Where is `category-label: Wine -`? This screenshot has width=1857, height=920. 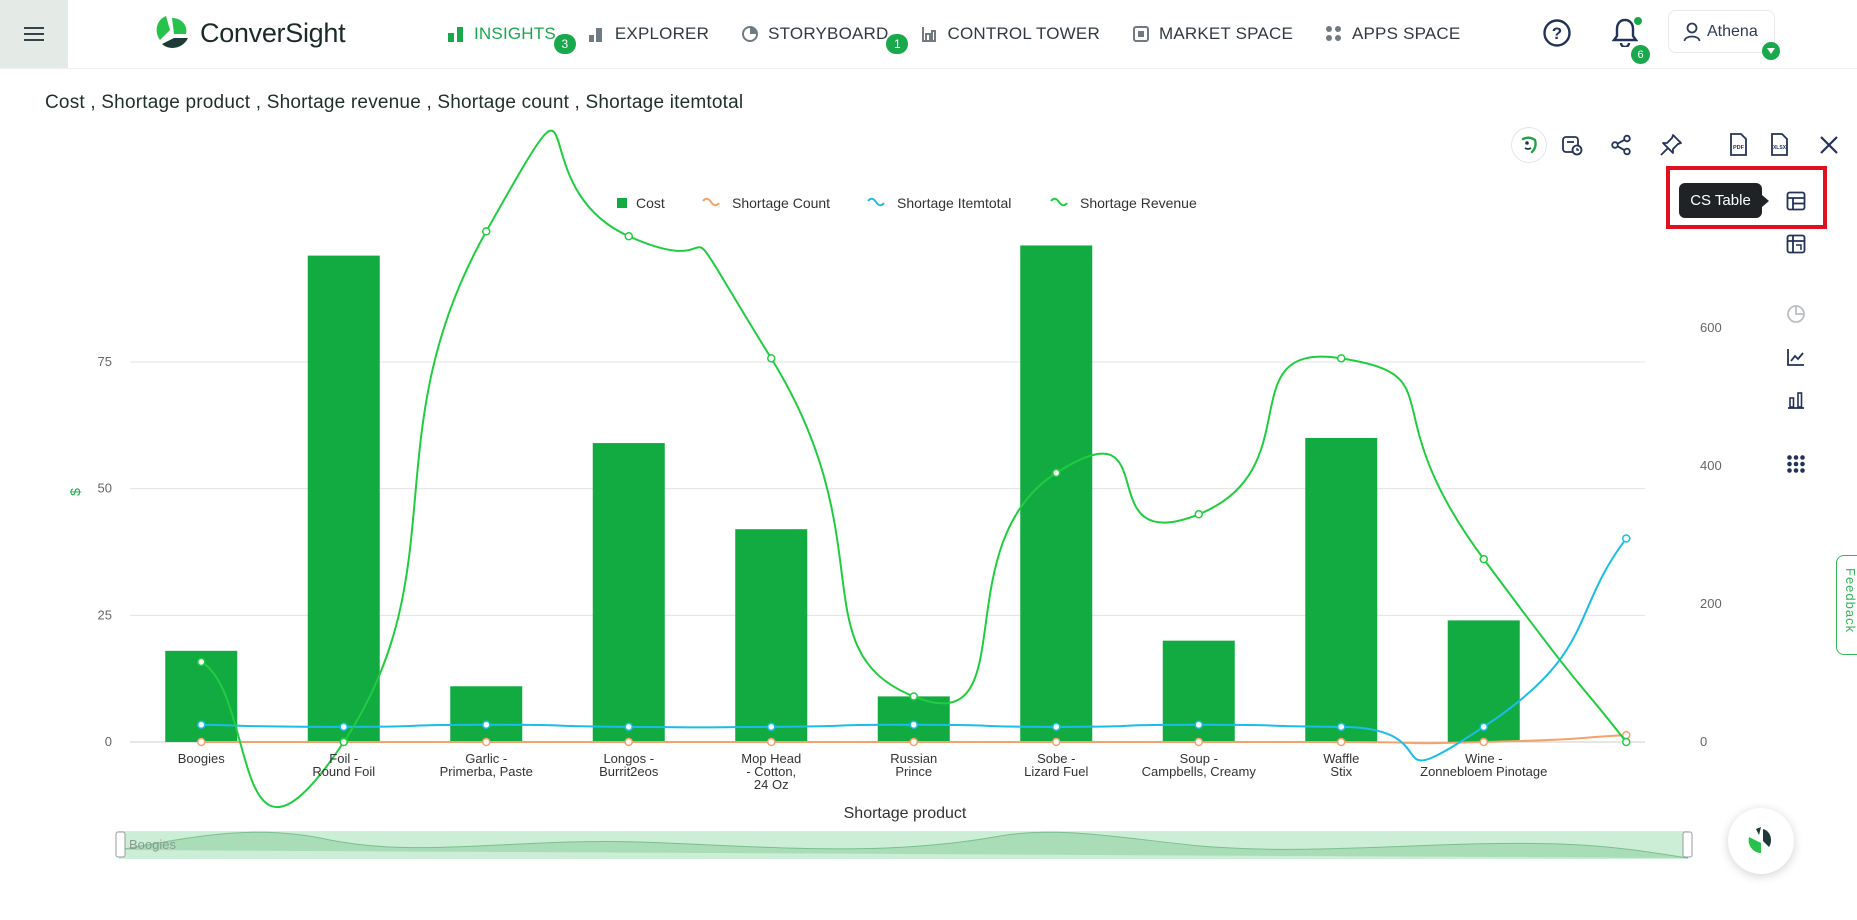 category-label: Wine - is located at coordinates (1484, 758).